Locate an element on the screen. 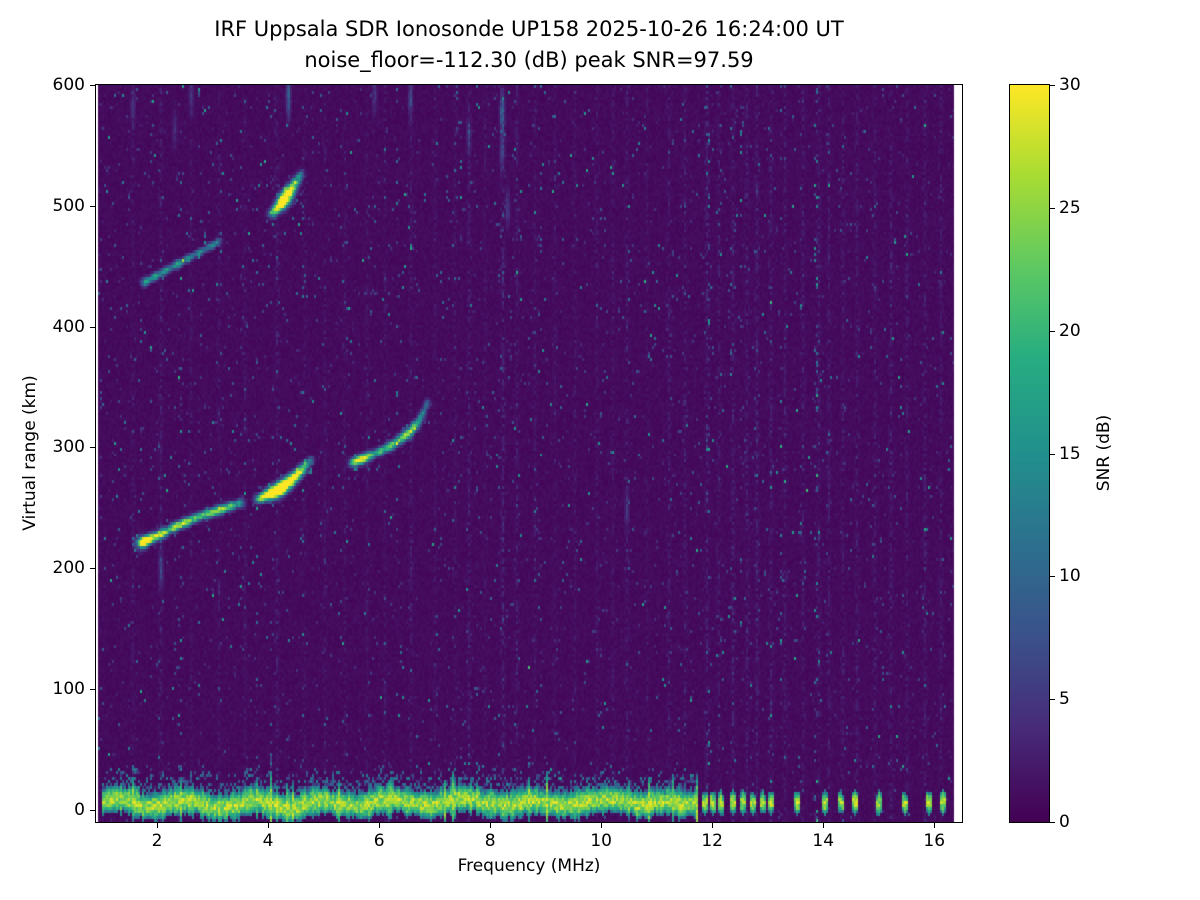 The height and width of the screenshot is (900, 1200). x-tick-label: 10 is located at coordinates (601, 841).